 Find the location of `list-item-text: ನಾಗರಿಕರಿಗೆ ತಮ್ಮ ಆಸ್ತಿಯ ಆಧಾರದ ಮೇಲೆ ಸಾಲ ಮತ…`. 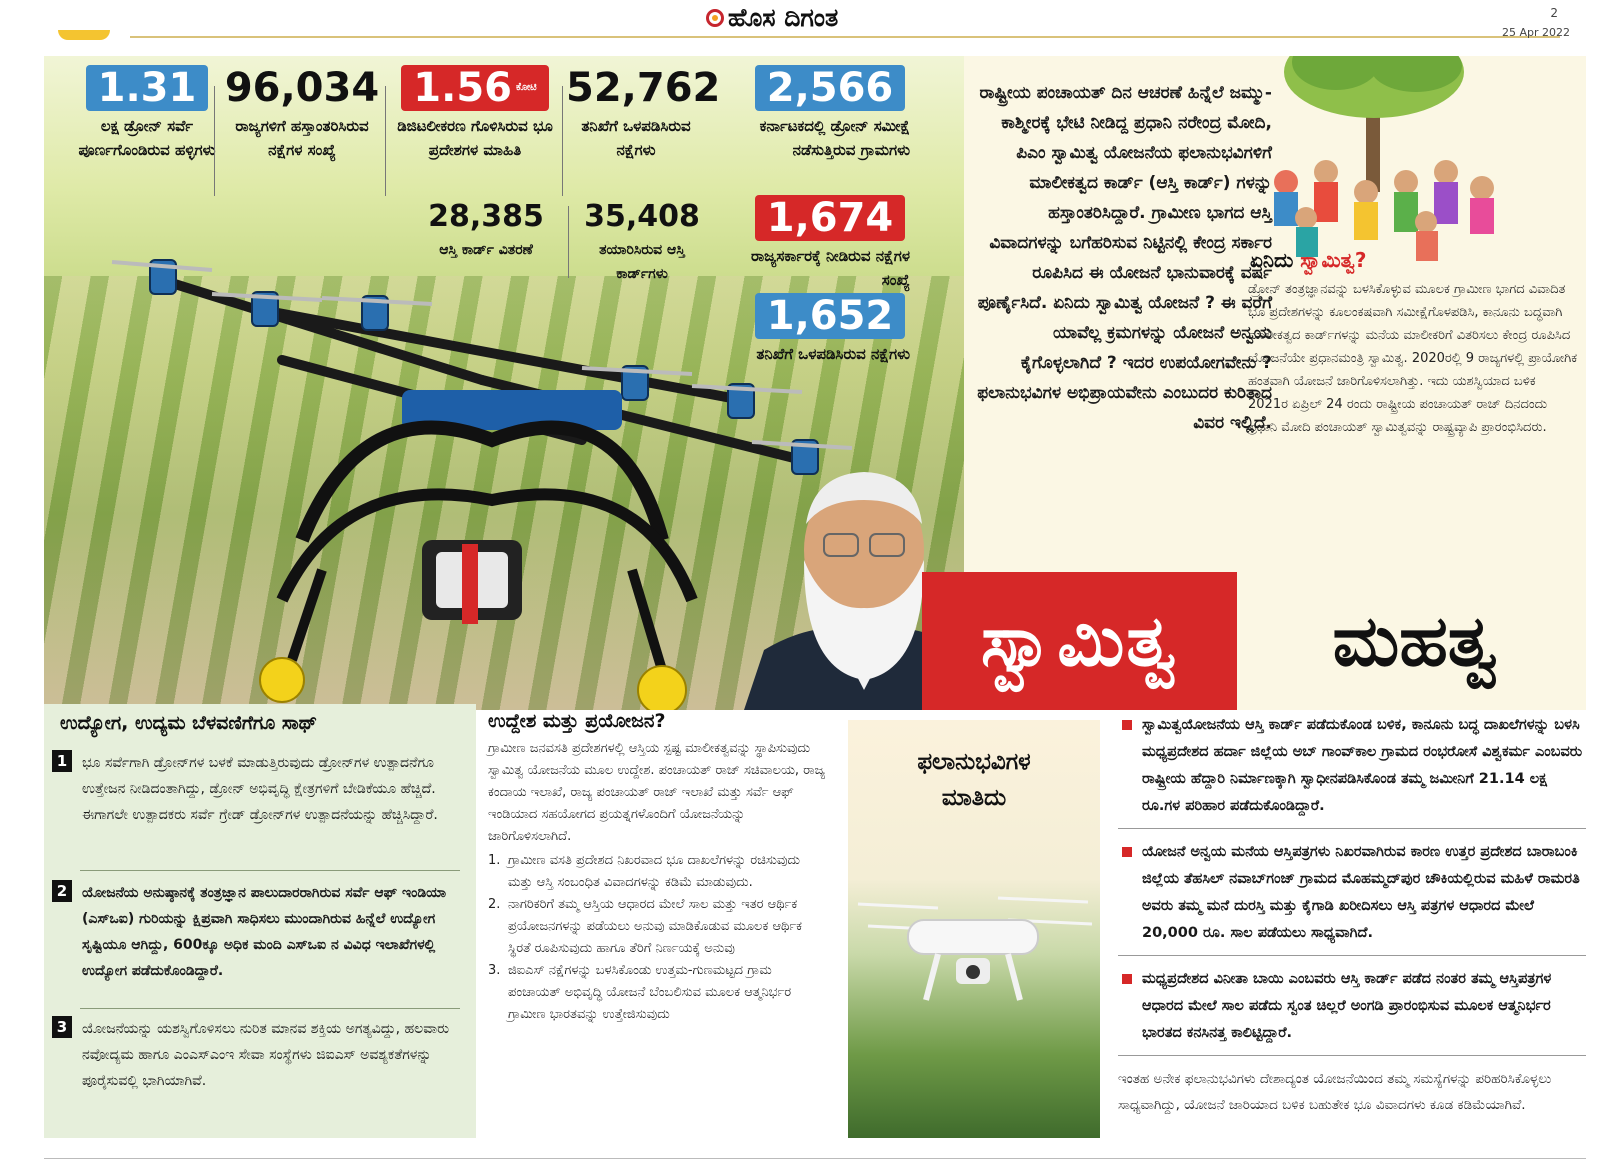

list-item-text: ನಾಗರಿಕರಿಗೆ ತಮ್ಮ ಆಸ್ತಿಯ ಆಧಾರದ ಮೇಲೆ ಸಾಲ ಮತ… is located at coordinates (655, 926).